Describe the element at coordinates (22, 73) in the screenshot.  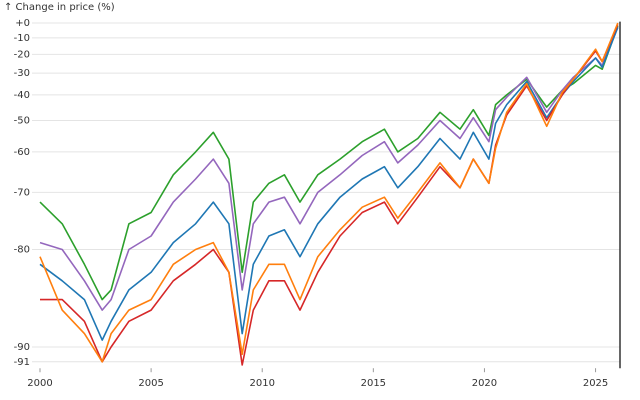
I see `y-tick-label: -30` at that location.